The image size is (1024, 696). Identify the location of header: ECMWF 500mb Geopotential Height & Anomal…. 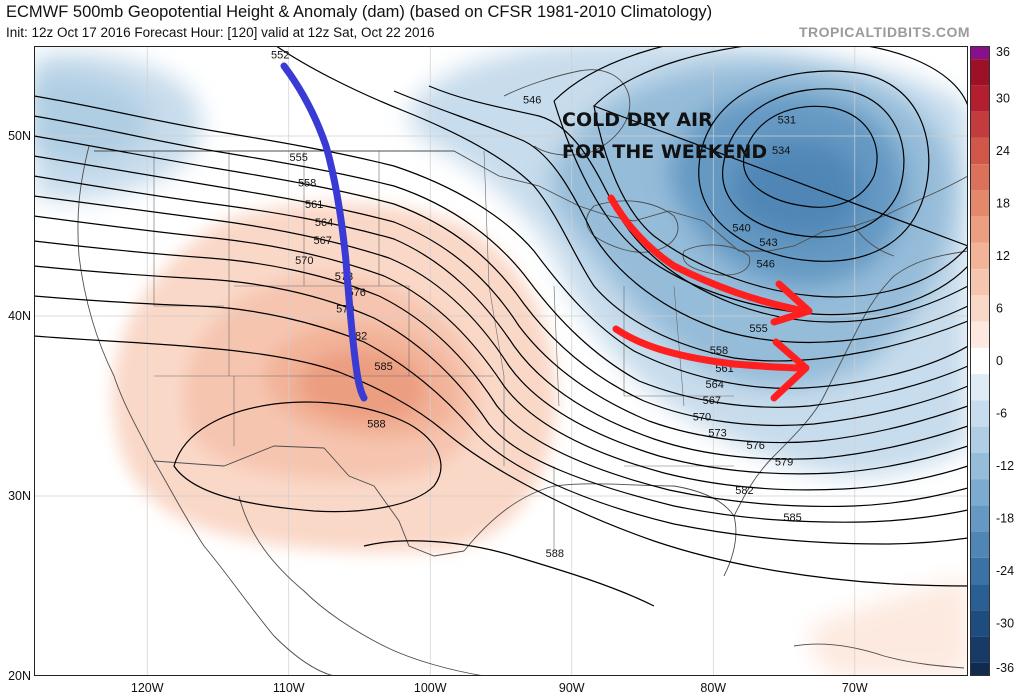
(512, 23).